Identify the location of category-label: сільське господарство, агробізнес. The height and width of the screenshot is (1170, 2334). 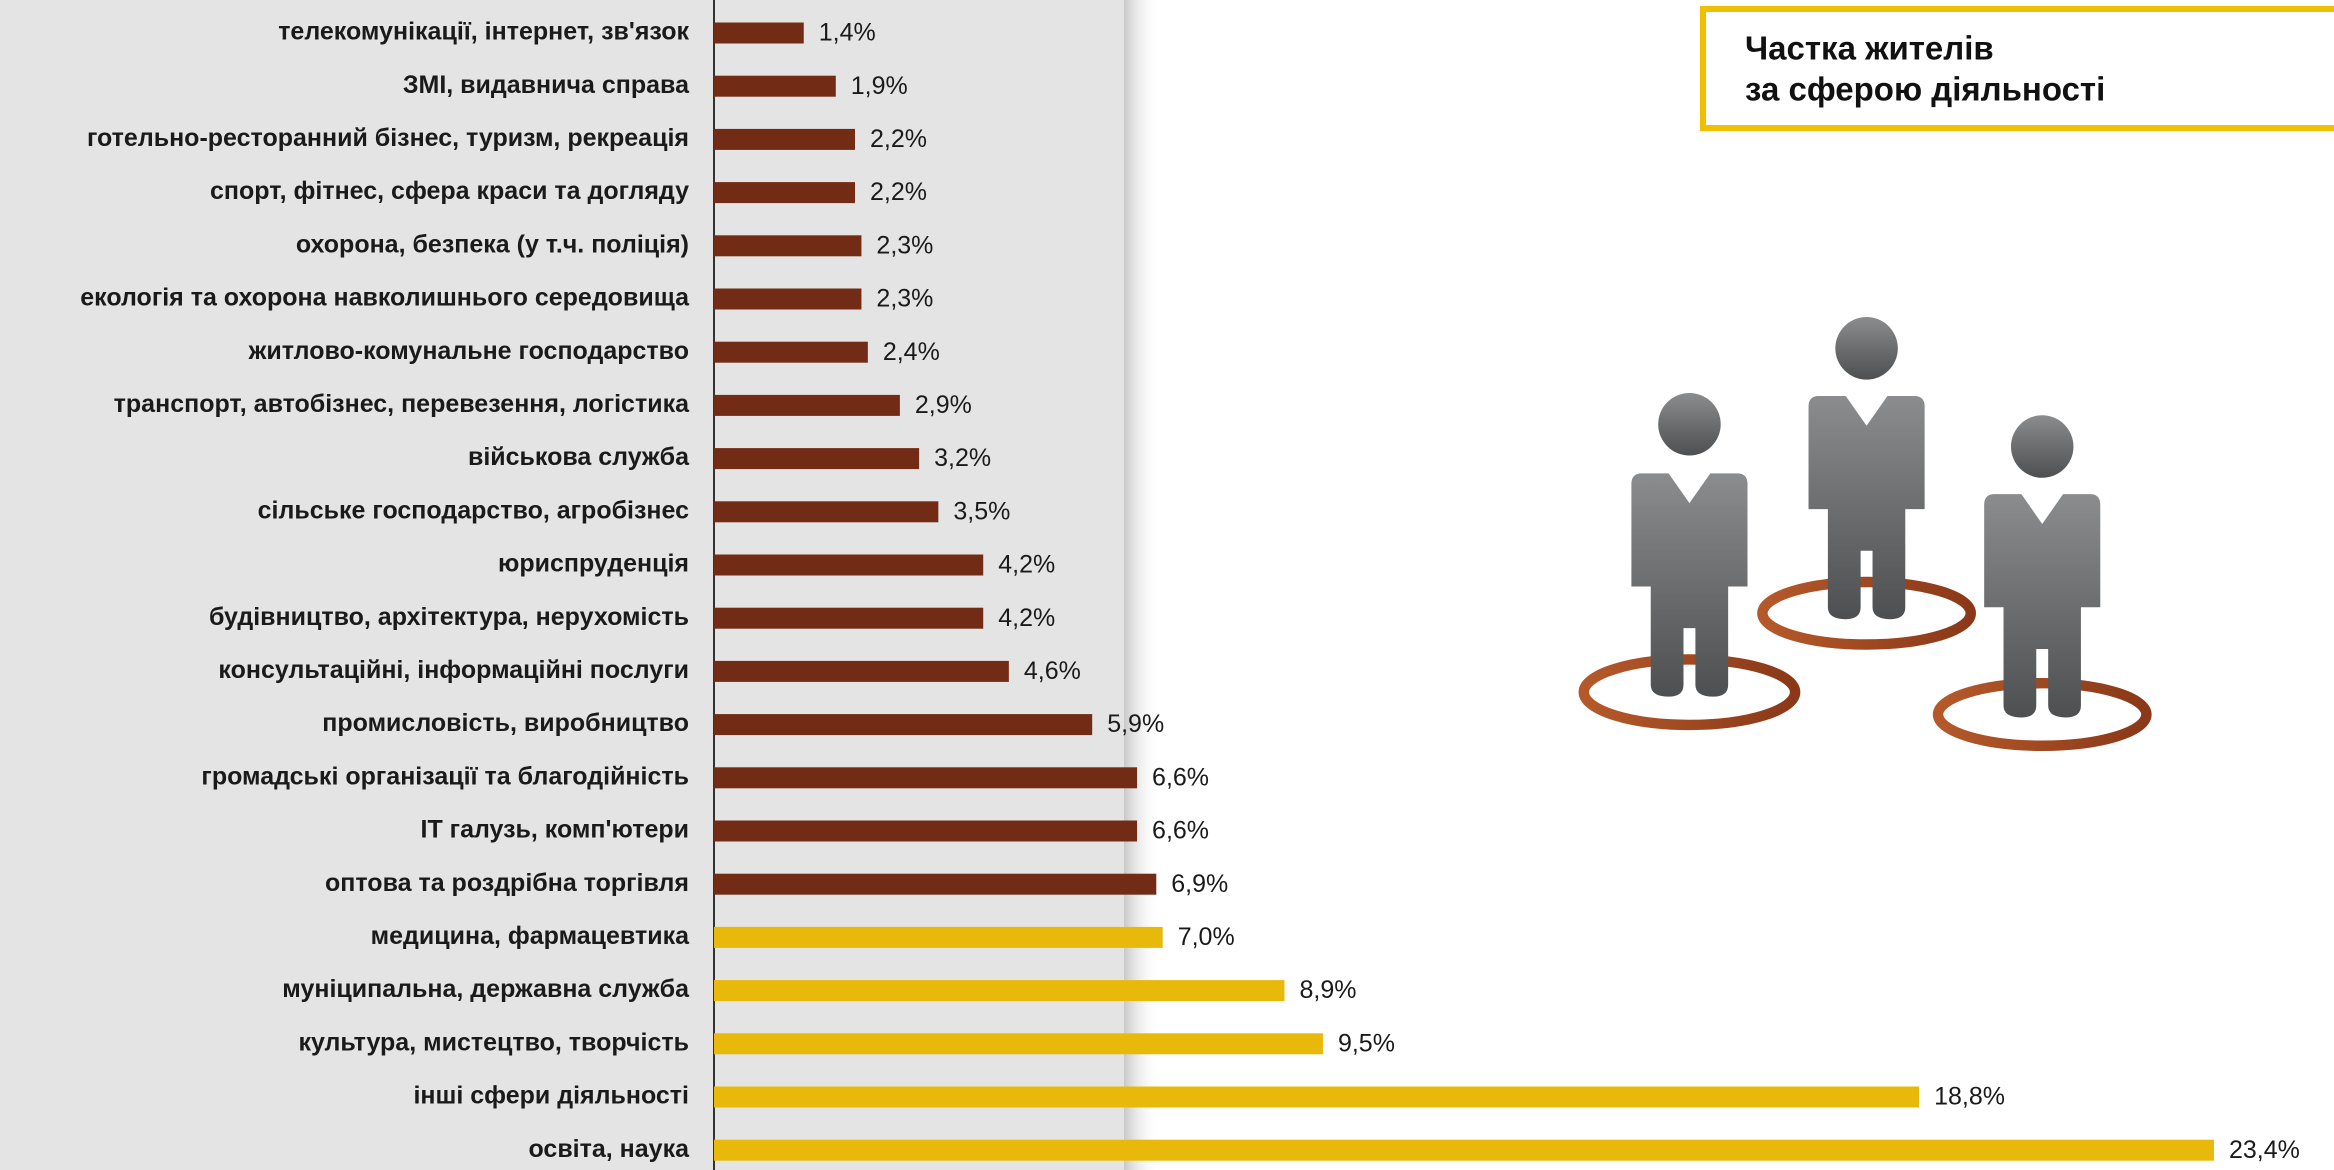
(473, 510).